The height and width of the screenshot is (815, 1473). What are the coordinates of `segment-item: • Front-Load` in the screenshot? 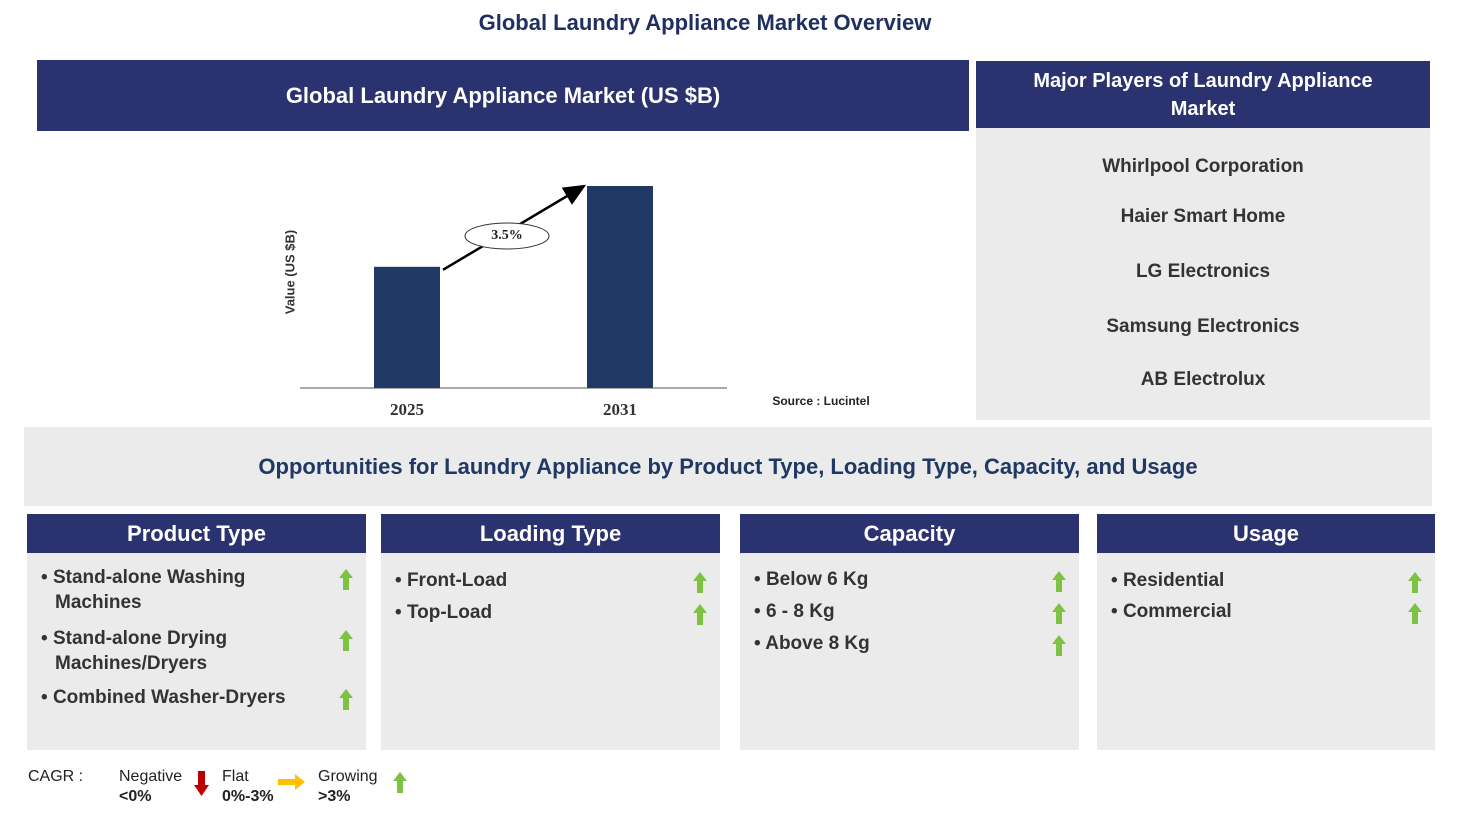 It's located at (451, 580).